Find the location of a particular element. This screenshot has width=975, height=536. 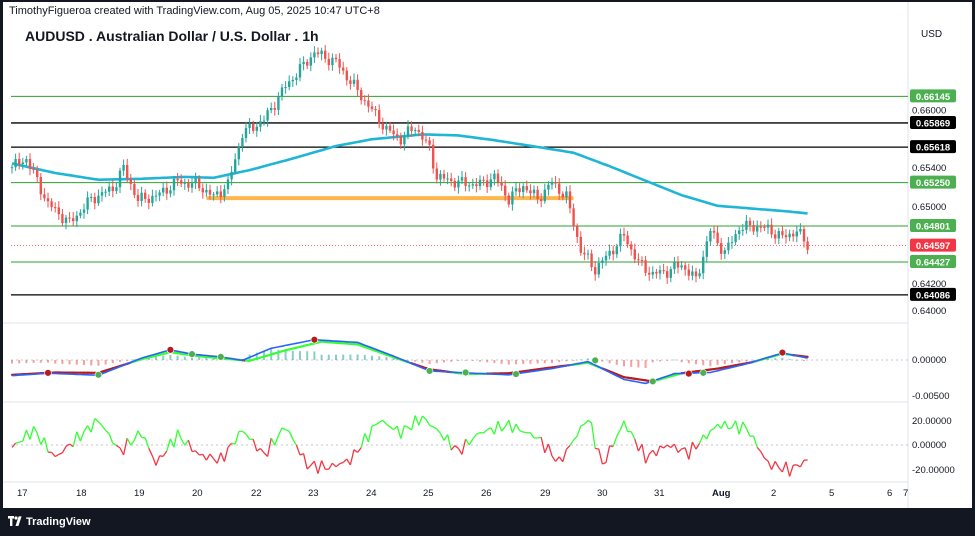

time-tick: 18 is located at coordinates (81, 493).